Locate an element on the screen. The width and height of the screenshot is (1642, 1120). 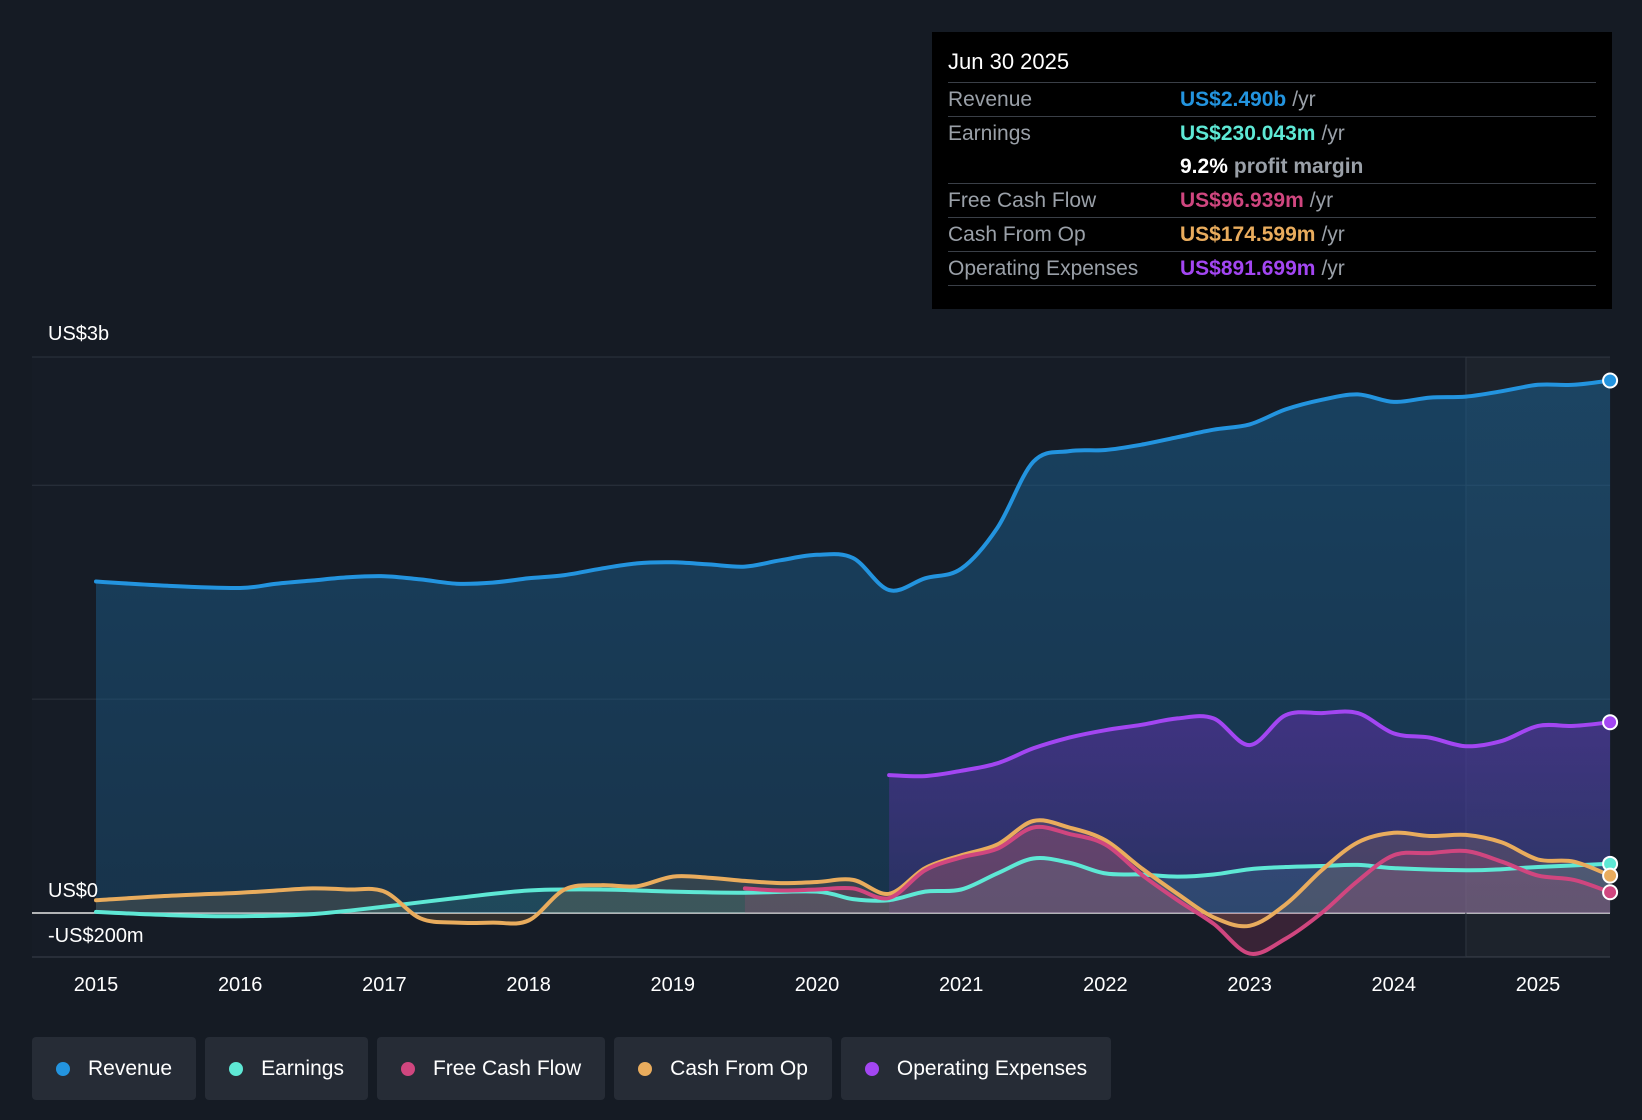
tooltip-row-revenue: Revenue US$2.490b /yr is located at coordinates (1272, 100).